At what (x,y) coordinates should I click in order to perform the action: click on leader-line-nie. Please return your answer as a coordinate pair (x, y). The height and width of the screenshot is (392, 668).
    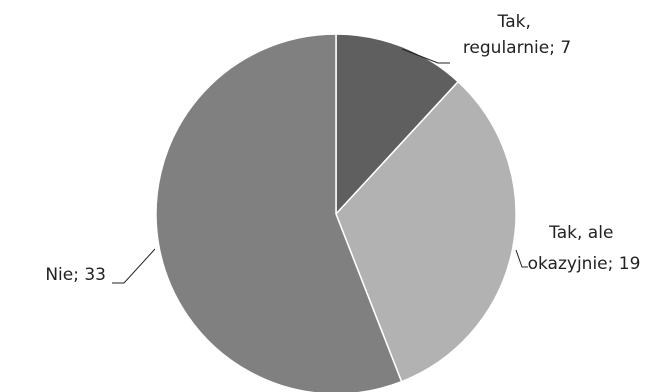
    Looking at the image, I should click on (134, 266).